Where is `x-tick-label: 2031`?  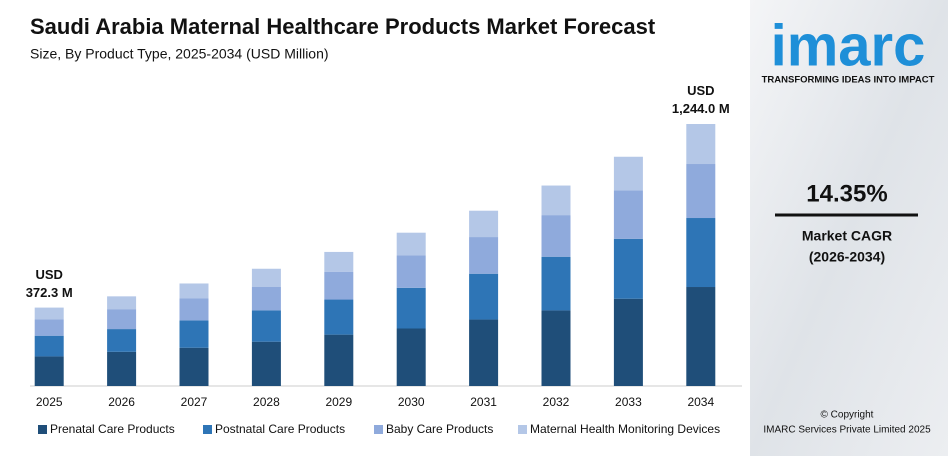
x-tick-label: 2031 is located at coordinates (483, 402).